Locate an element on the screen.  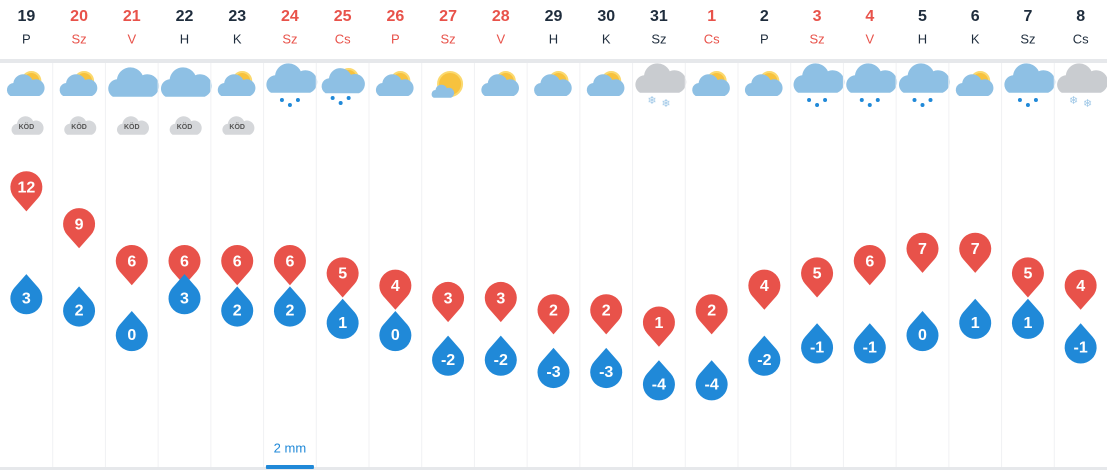
day-number: 20 is located at coordinates (79, 16).